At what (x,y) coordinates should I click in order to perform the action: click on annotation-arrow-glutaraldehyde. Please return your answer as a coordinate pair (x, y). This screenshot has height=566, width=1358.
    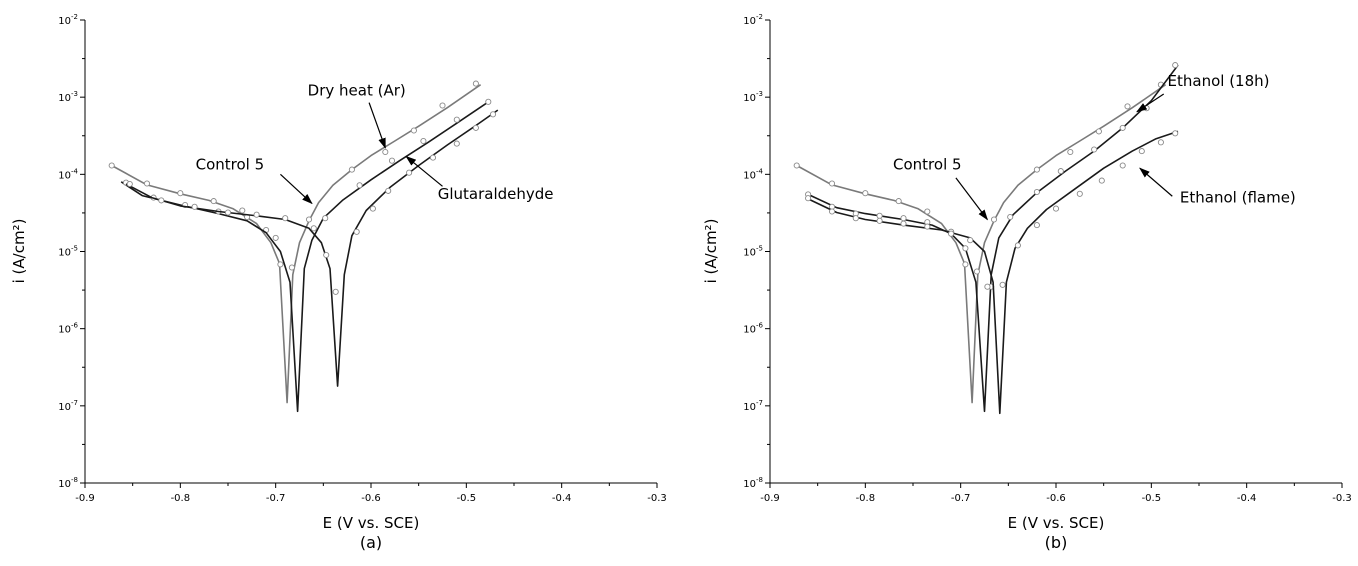
    Looking at the image, I should click on (424, 171).